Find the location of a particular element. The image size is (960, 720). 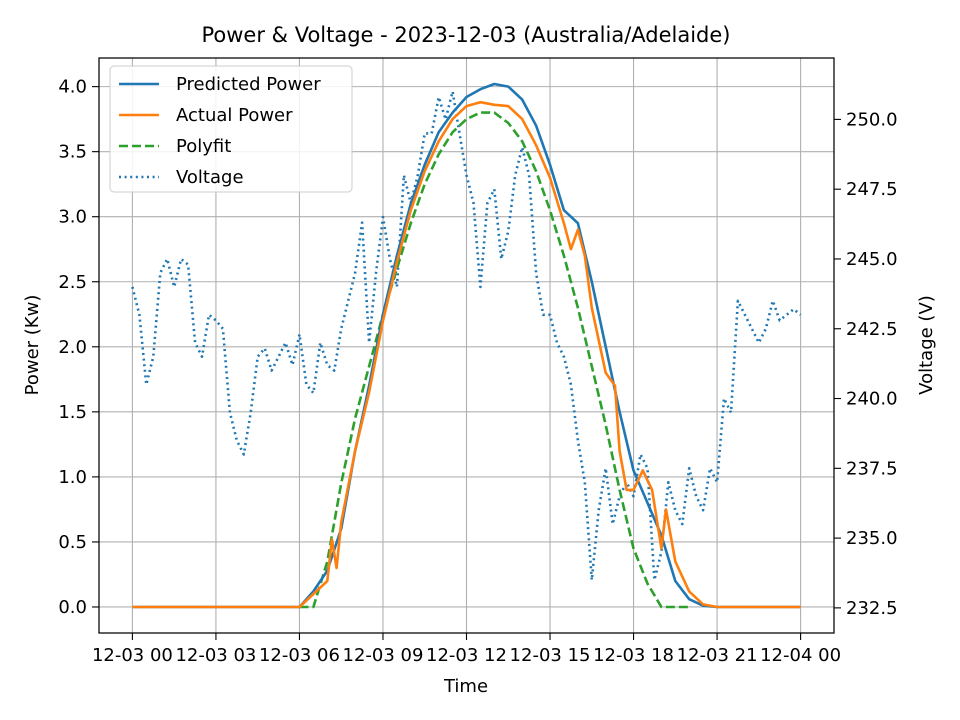

legend-box is located at coordinates (231, 129).